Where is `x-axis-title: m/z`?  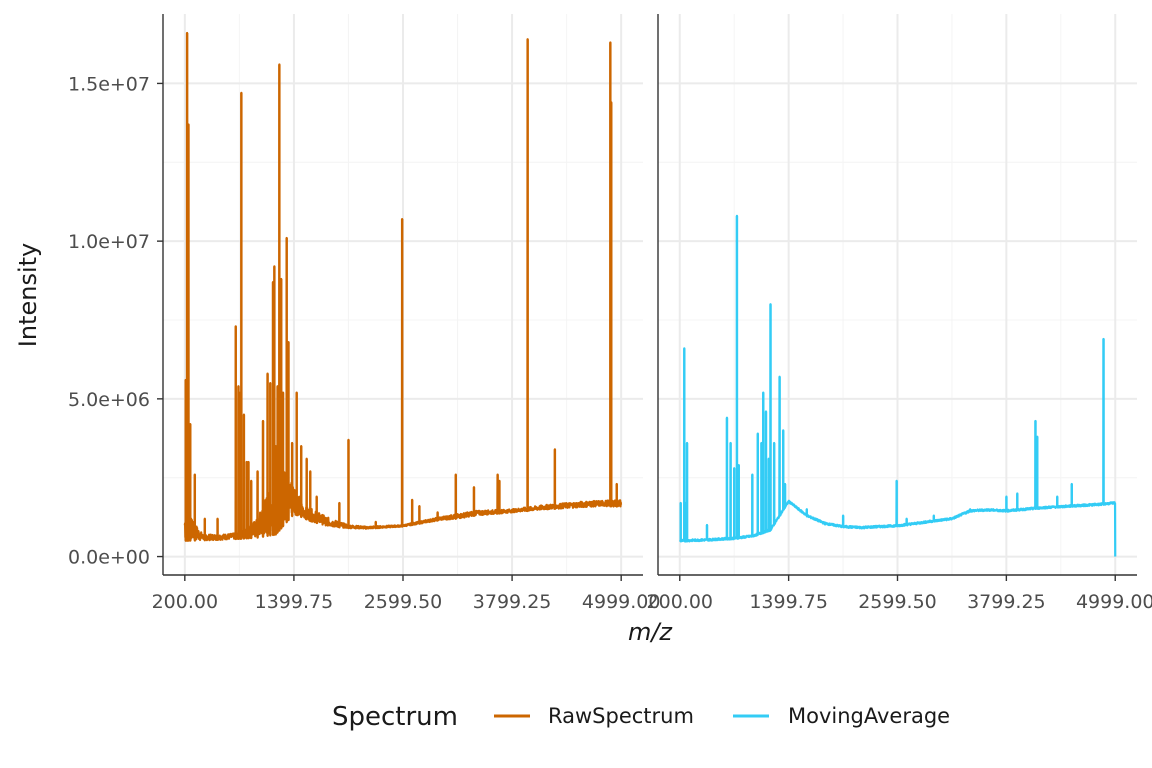
x-axis-title: m/z is located at coordinates (650, 632).